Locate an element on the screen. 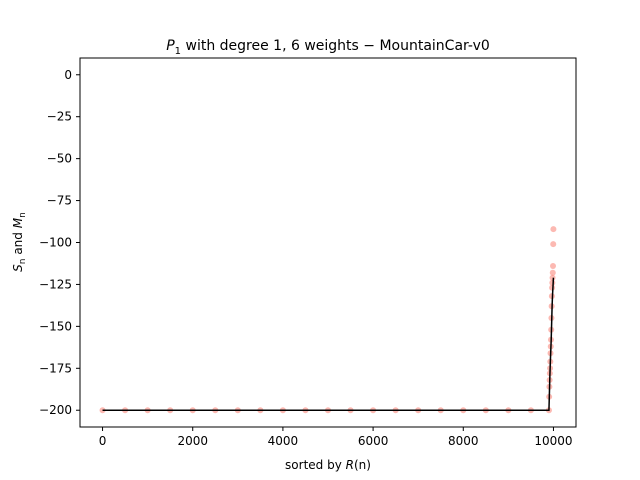 This screenshot has width=640, height=480. y-tick-label: −175 is located at coordinates (55, 368).